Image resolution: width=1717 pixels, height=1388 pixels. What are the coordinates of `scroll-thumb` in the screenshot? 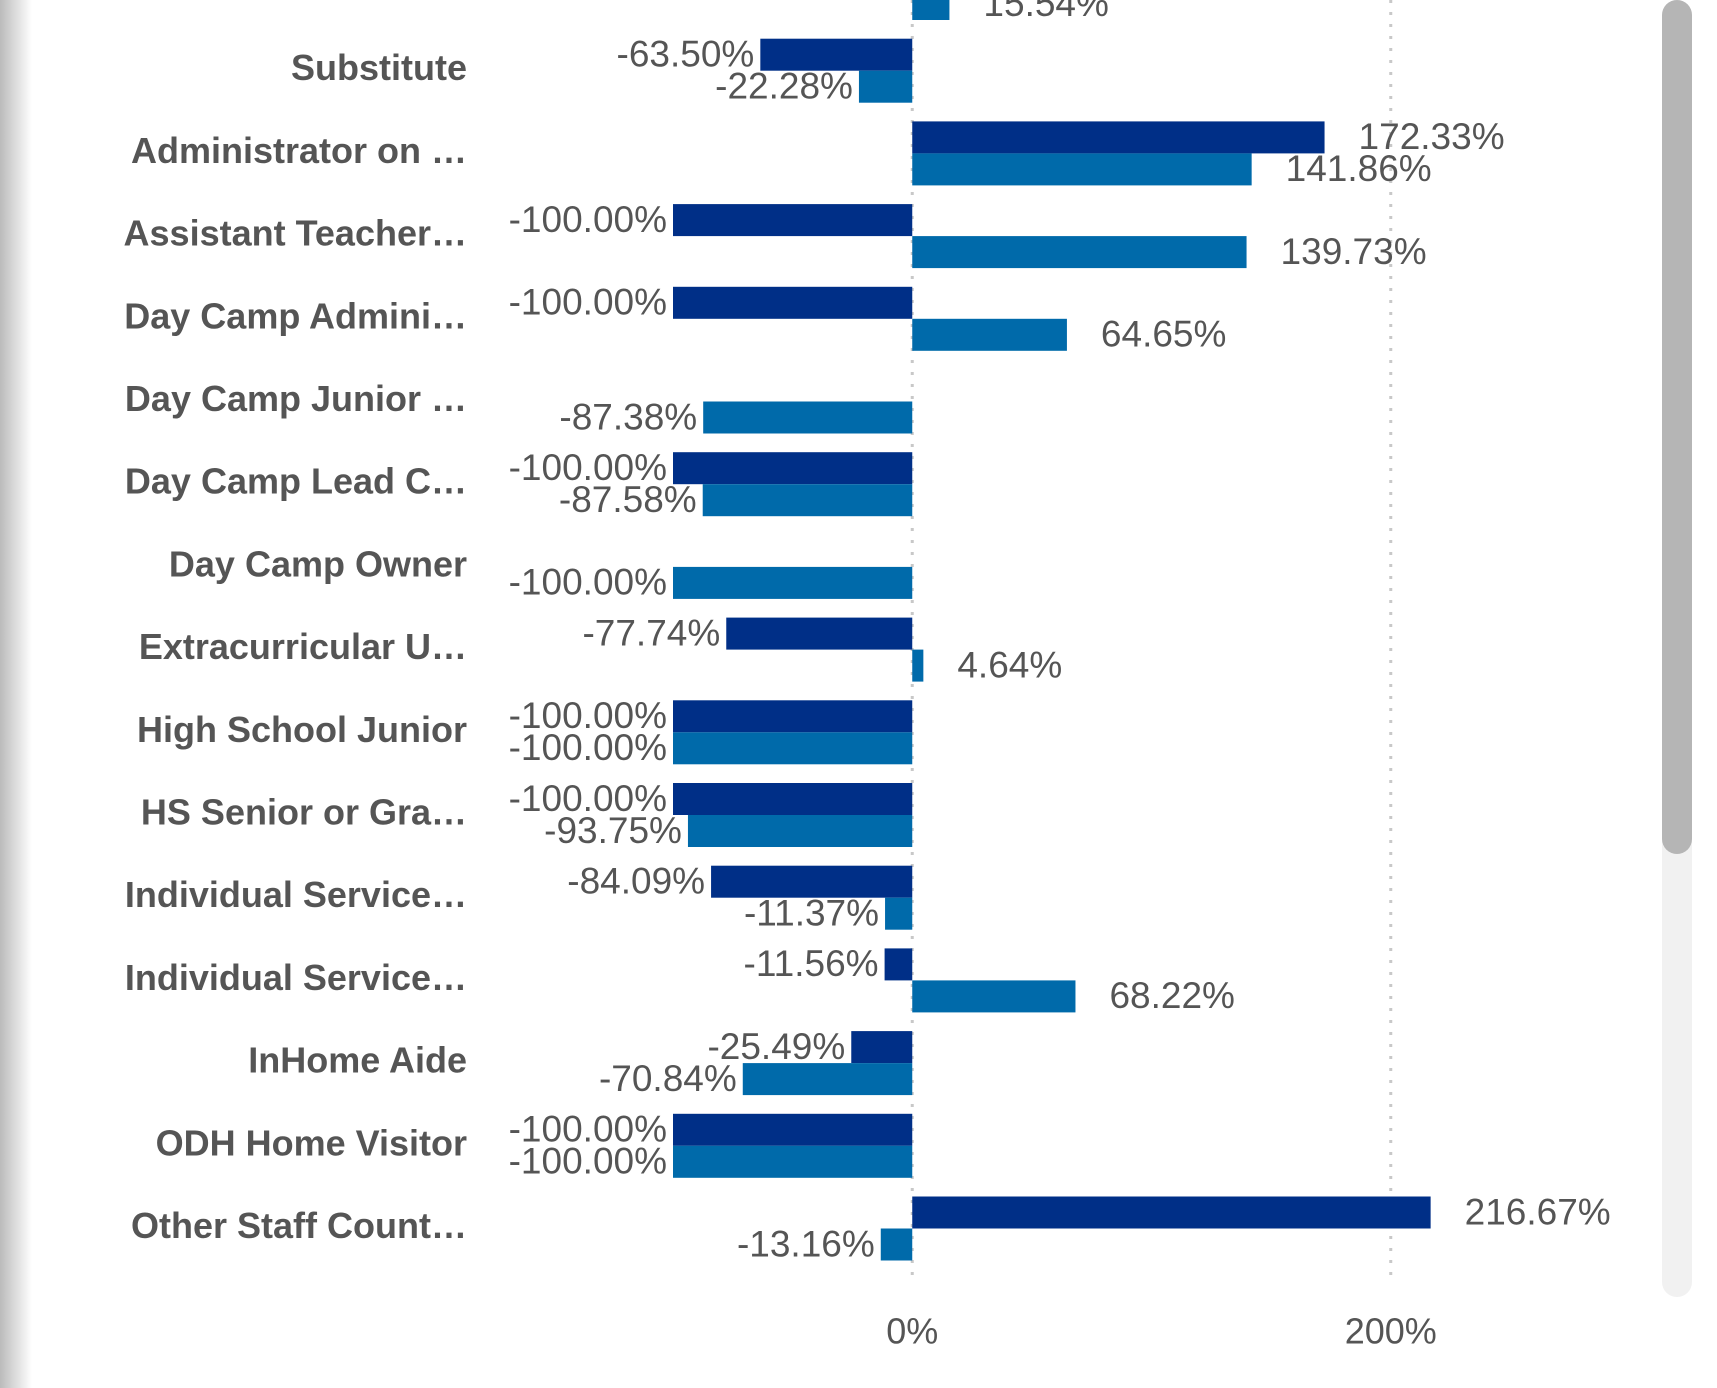 It's located at (1677, 427).